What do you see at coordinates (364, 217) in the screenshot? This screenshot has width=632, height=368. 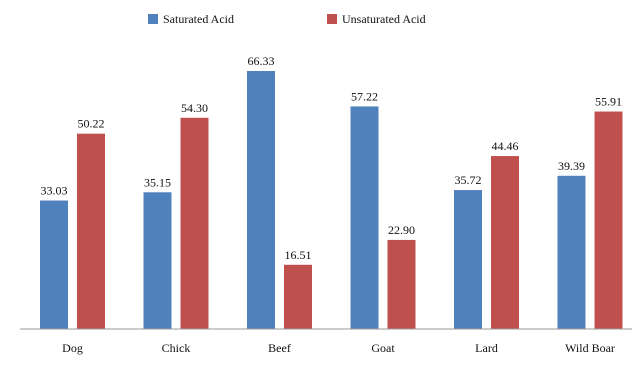 I see `bar-saturated-goat` at bounding box center [364, 217].